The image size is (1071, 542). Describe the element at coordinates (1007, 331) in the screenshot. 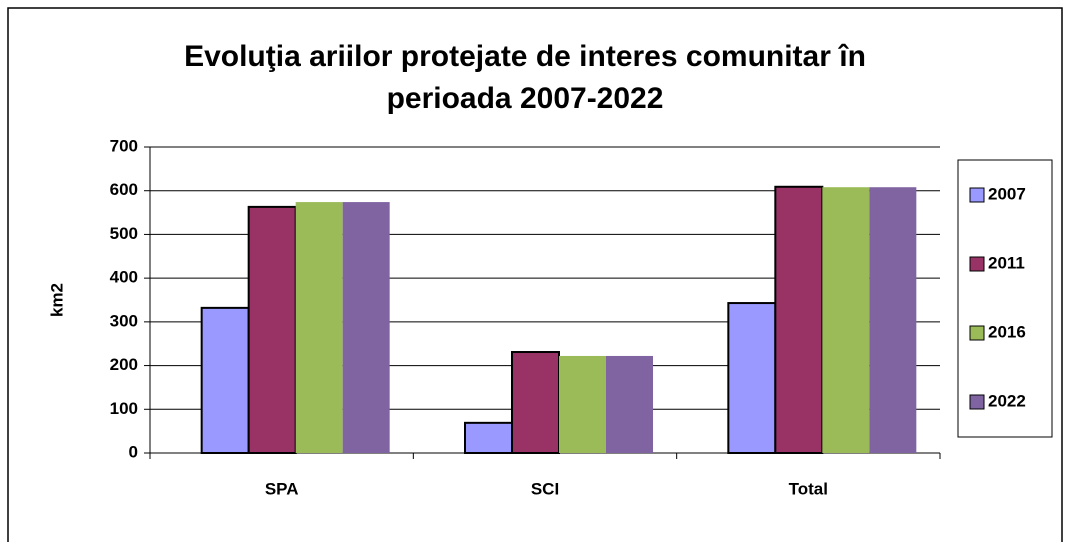

I see `legend-label: 2016` at that location.